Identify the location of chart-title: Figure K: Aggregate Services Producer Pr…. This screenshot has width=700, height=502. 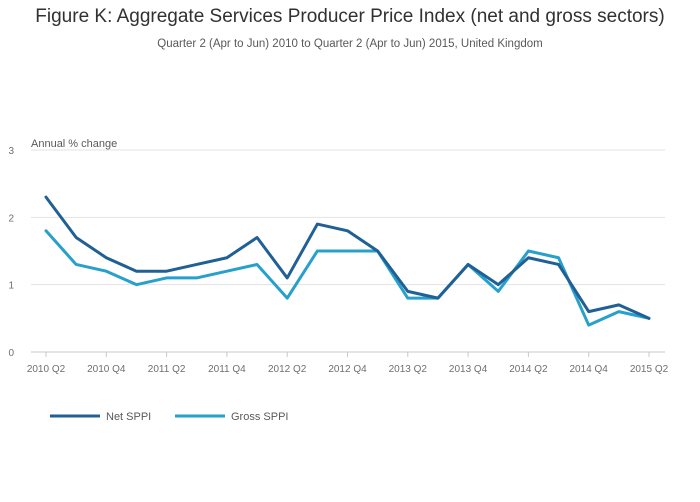
(350, 16).